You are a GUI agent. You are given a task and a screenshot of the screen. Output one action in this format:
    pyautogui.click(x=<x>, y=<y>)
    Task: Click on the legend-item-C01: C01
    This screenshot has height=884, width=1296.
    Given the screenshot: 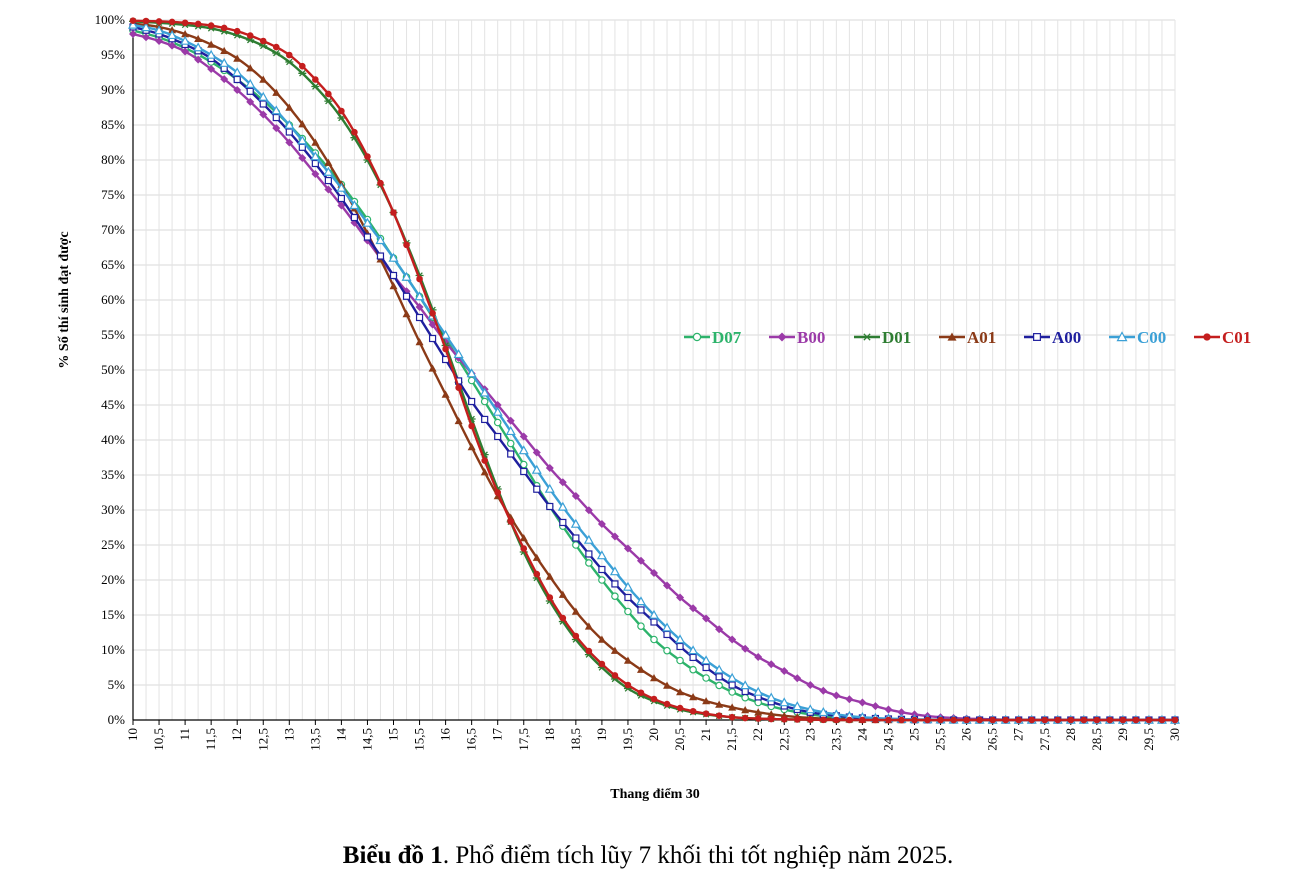 What is the action you would take?
    pyautogui.click(x=1222, y=337)
    